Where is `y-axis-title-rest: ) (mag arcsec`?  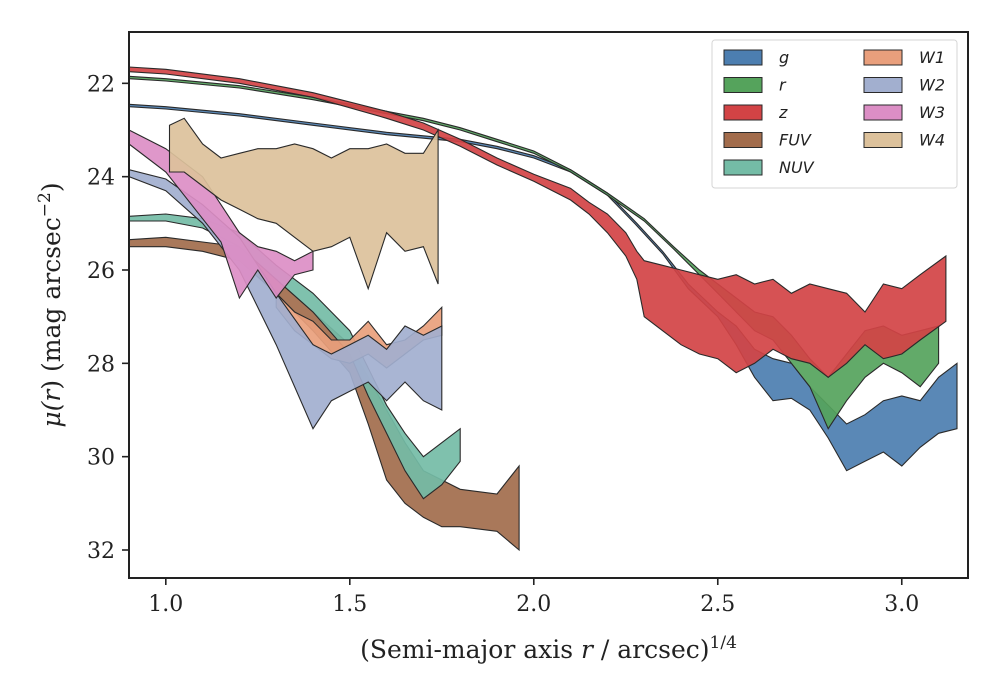
y-axis-title-rest: ) (mag arcsec is located at coordinates (51, 303).